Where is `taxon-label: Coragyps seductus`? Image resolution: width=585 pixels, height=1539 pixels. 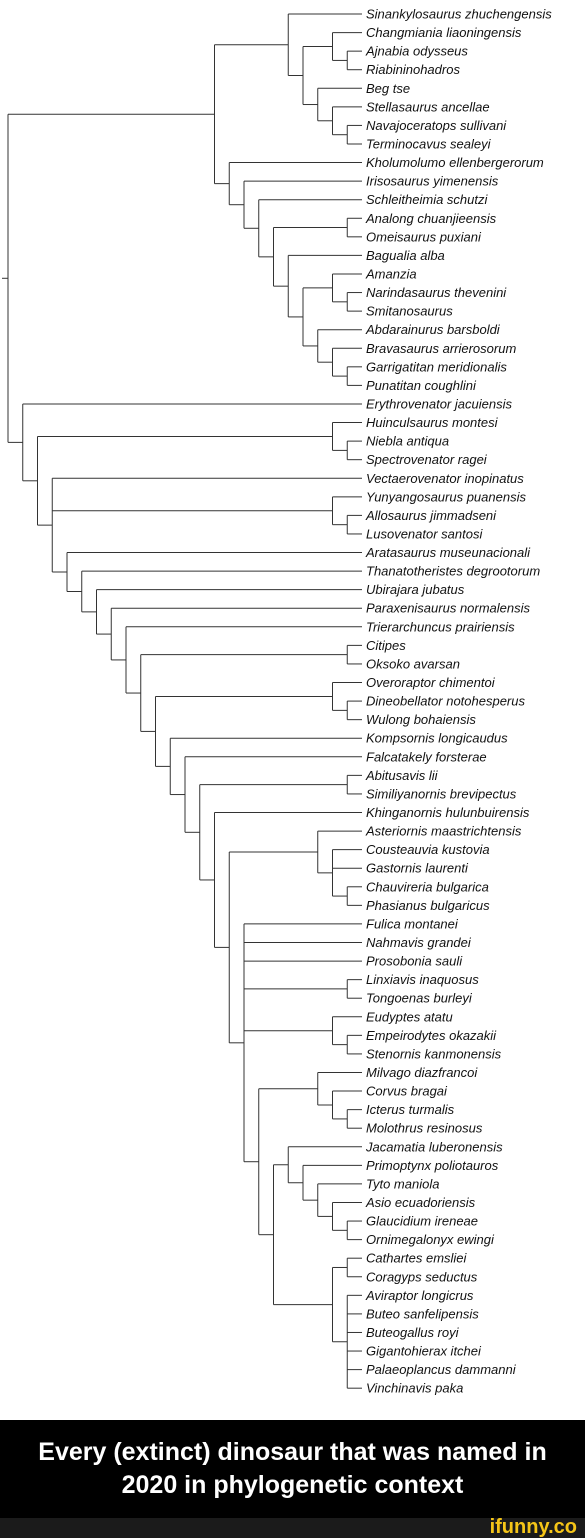 taxon-label: Coragyps seductus is located at coordinates (422, 1276).